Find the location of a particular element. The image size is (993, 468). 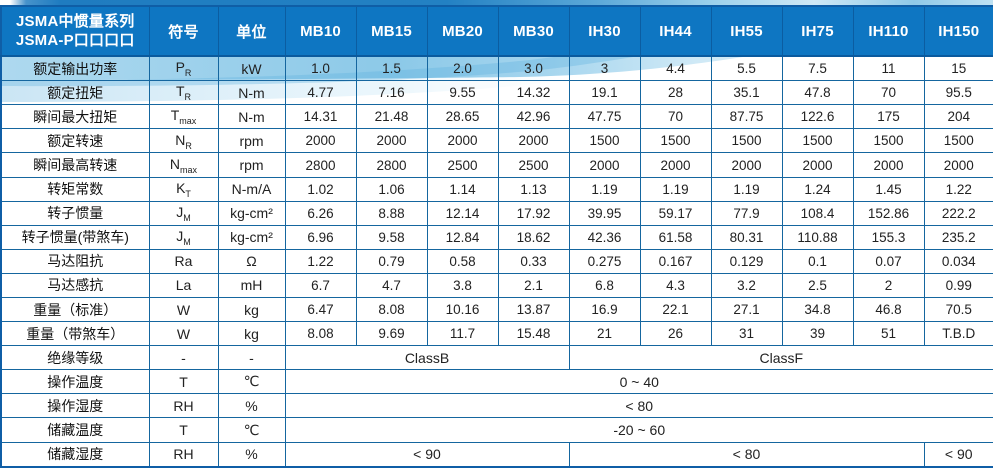

value-cell: 11 is located at coordinates (888, 68).